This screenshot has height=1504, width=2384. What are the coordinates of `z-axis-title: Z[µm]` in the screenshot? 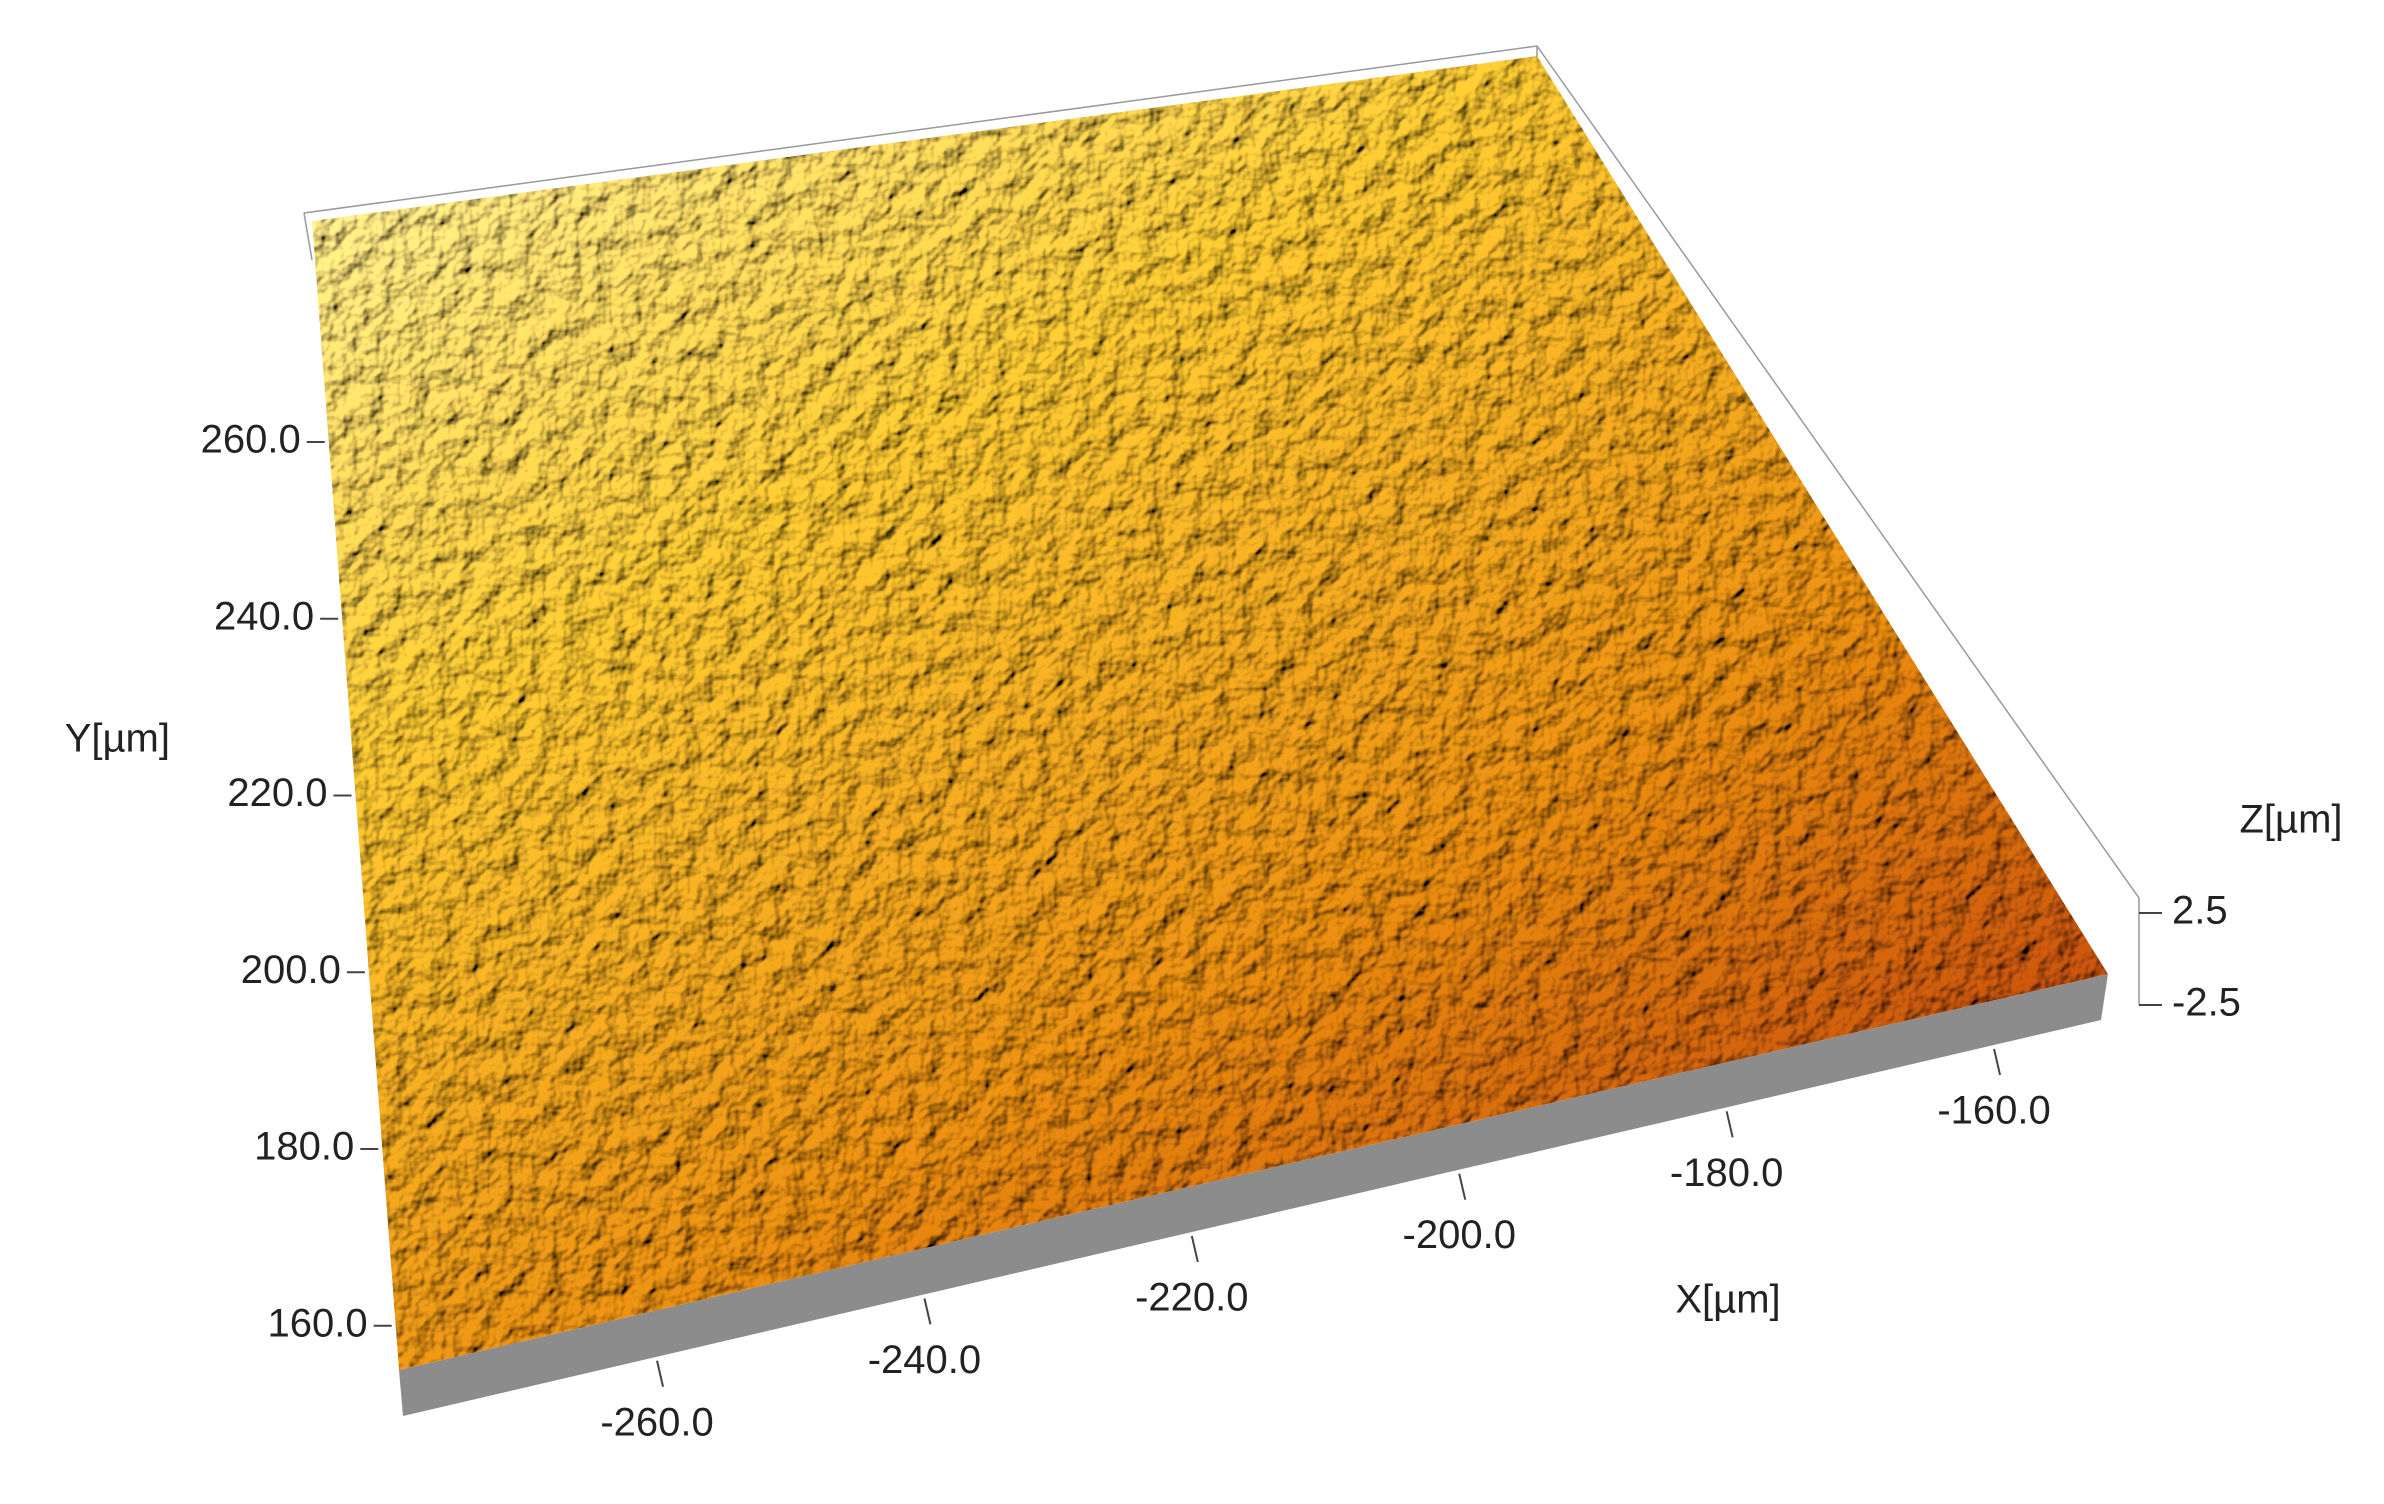 It's located at (2290, 820).